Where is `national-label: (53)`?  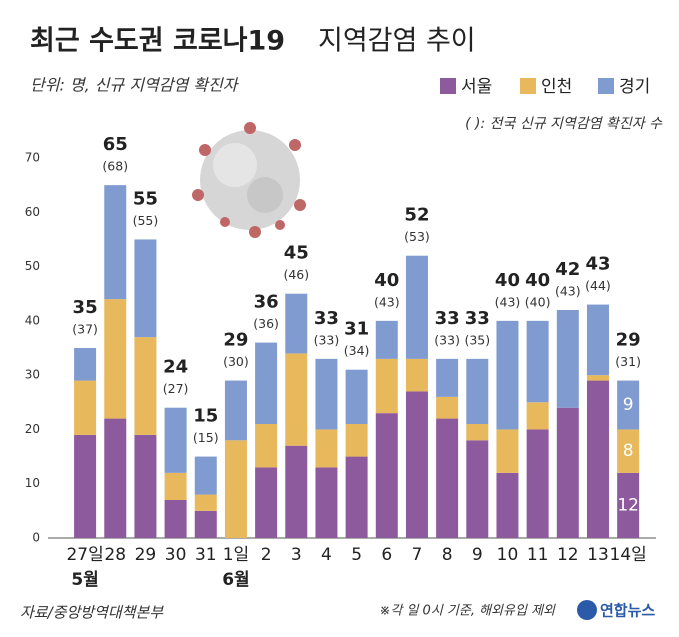 national-label: (53) is located at coordinates (417, 236).